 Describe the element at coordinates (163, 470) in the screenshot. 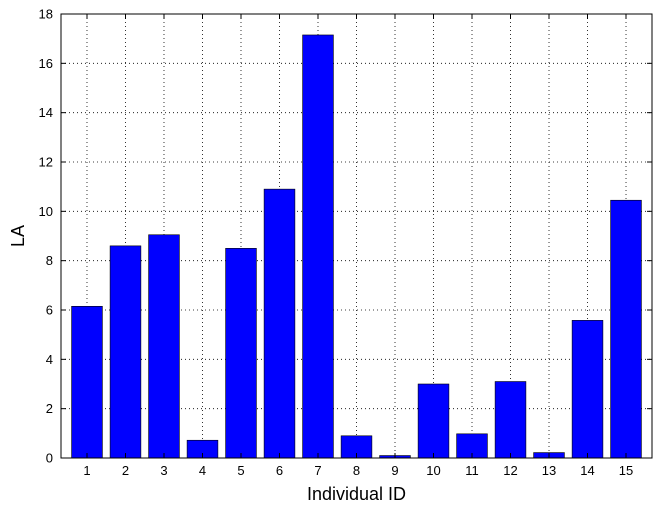

I see `x-tick-label: 3` at that location.